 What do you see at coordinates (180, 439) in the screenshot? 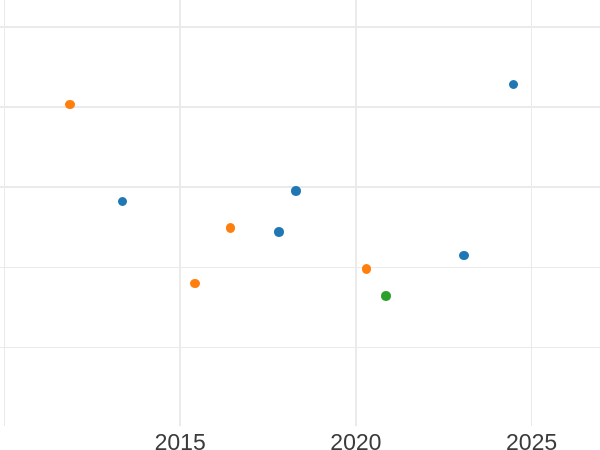
I see `x-tick-label: 2015` at bounding box center [180, 439].